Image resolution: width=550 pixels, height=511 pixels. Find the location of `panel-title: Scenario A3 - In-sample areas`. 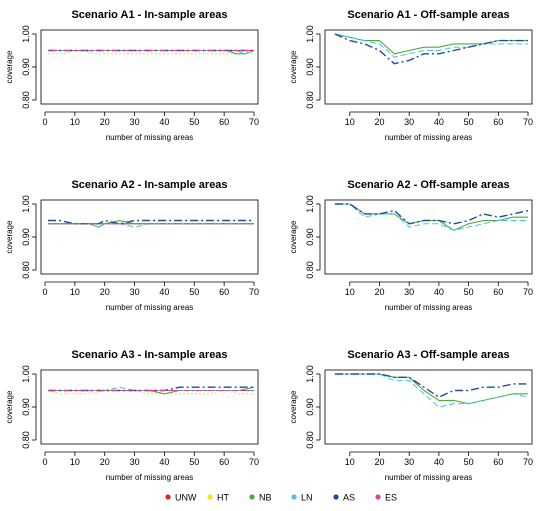

panel-title: Scenario A3 - In-sample areas is located at coordinates (149, 355).